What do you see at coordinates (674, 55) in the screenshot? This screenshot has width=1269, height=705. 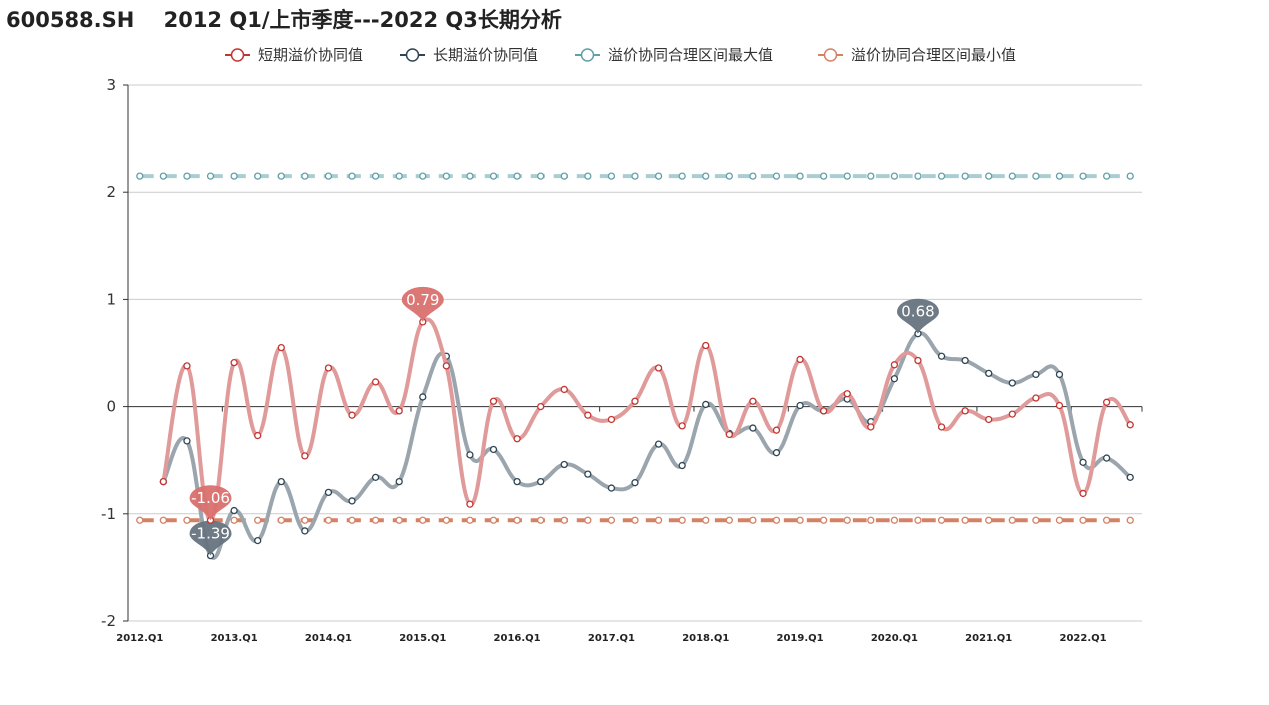 I see `legend-item: 溢价协同合理区间最大值` at bounding box center [674, 55].